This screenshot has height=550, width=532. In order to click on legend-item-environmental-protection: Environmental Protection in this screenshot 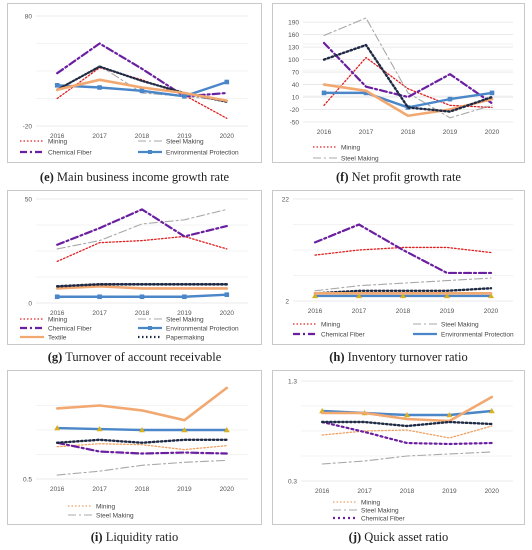, I will do `click(188, 152)`.